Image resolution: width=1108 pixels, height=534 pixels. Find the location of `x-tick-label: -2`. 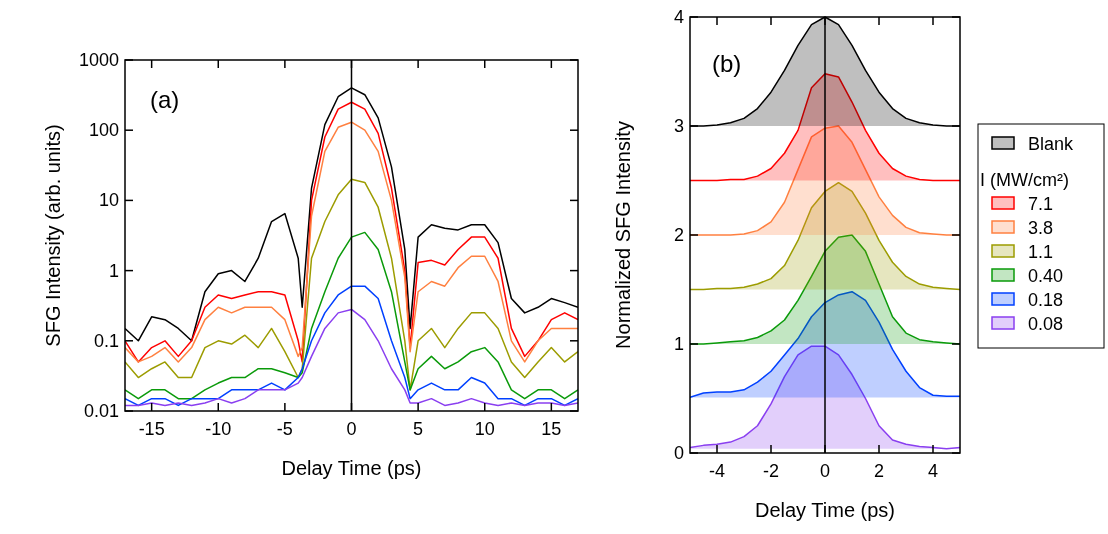

x-tick-label: -2 is located at coordinates (771, 471).